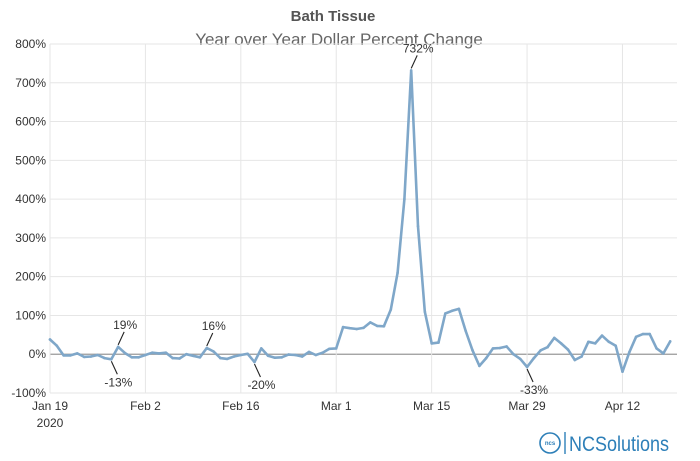 The image size is (700, 461). What do you see at coordinates (30, 83) in the screenshot?
I see `y-tick-label: 700%` at bounding box center [30, 83].